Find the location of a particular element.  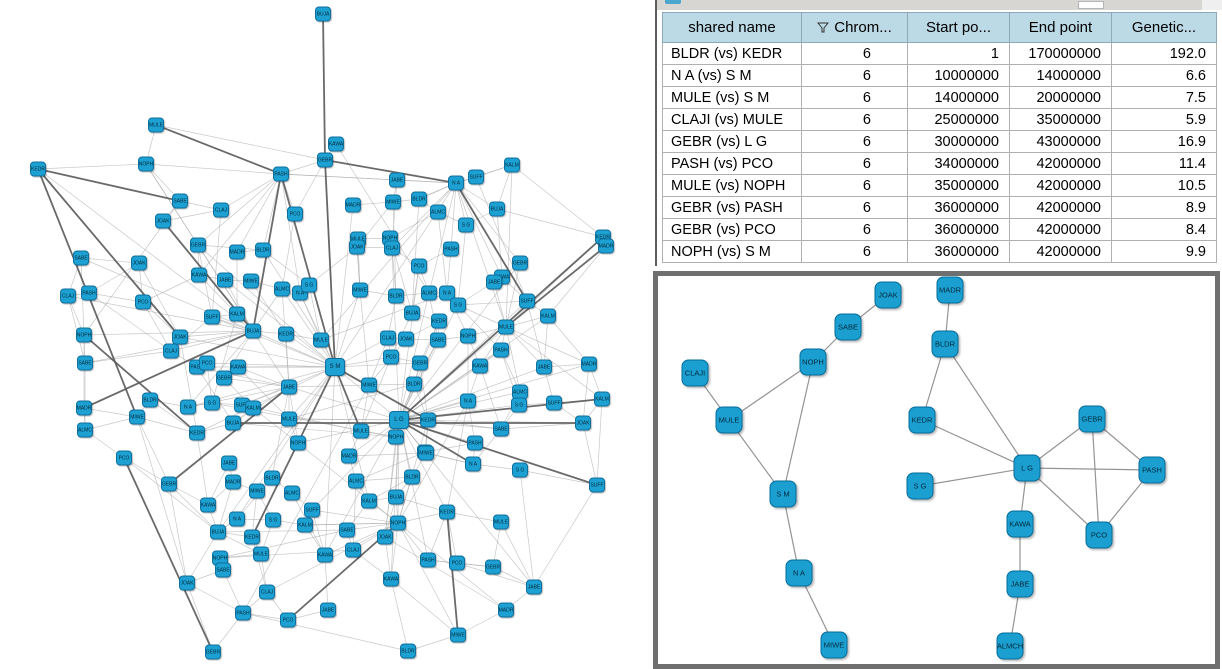

table-row: PASH (vs) PCO 6 34000000 42000000 11.4 is located at coordinates (939, 163).